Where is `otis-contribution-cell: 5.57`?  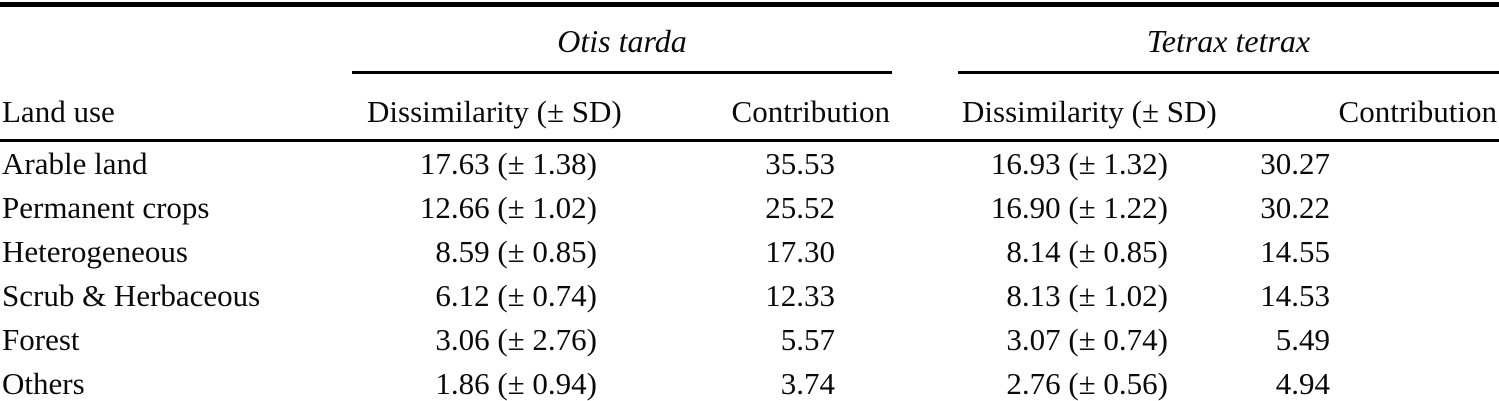 otis-contribution-cell: 5.57 is located at coordinates (807, 339).